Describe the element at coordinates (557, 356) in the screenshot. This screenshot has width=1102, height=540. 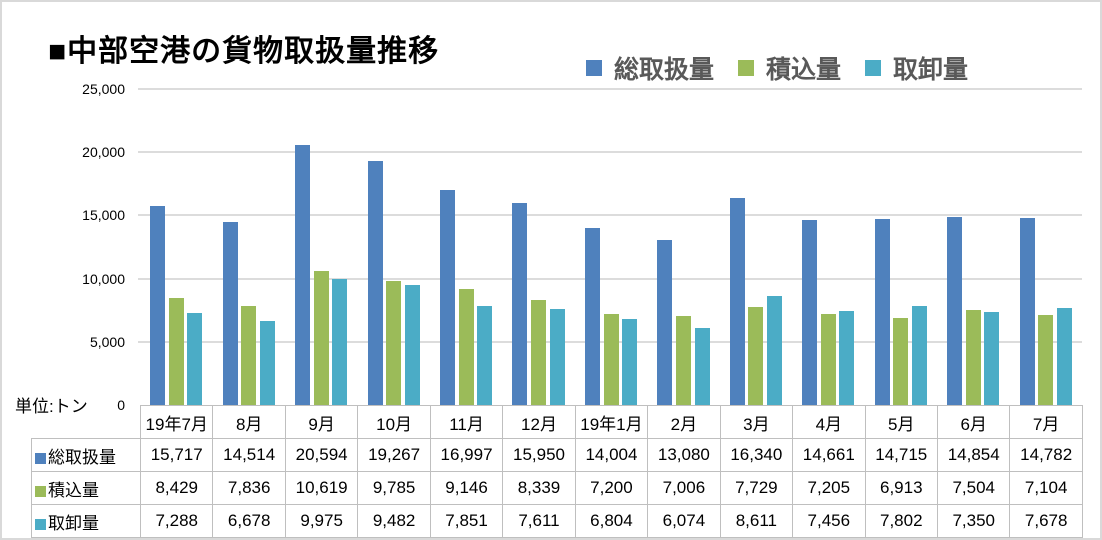
I see `bar-unloading-12月` at that location.